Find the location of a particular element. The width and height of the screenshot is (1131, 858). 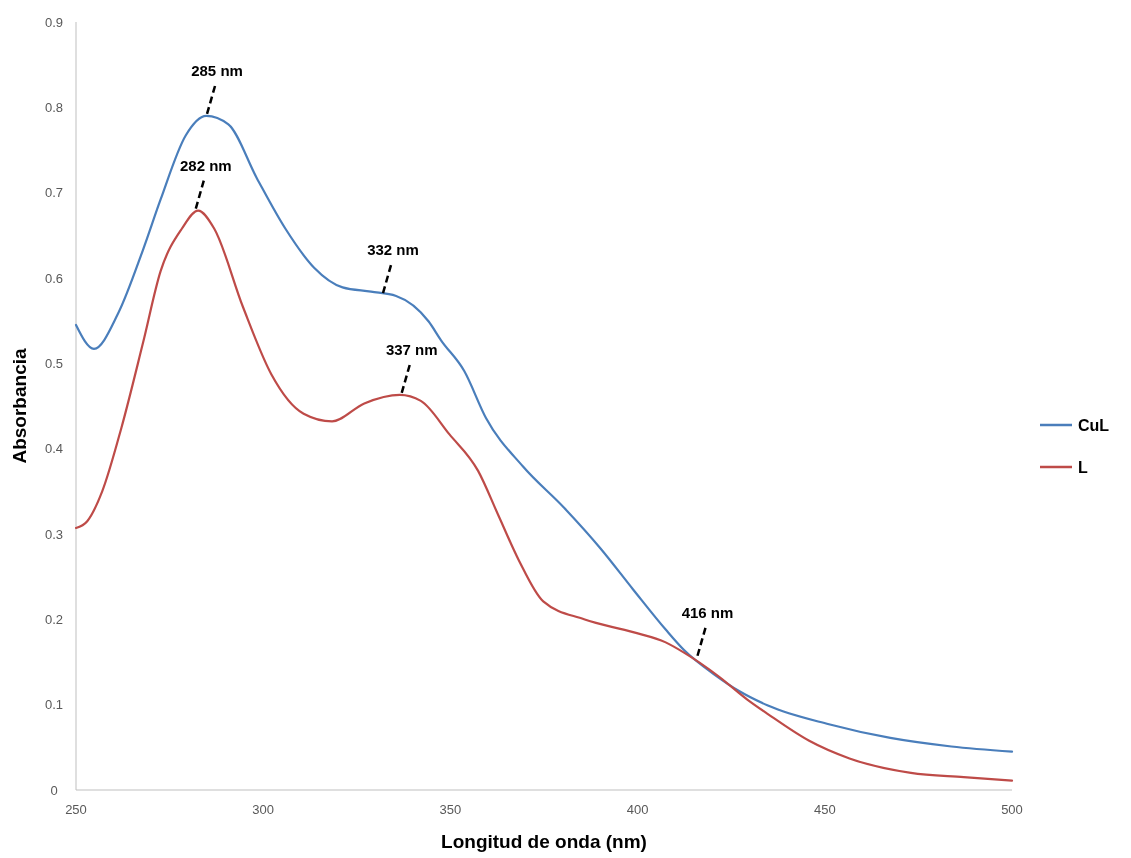

x-tick-label: 250 is located at coordinates (76, 809).